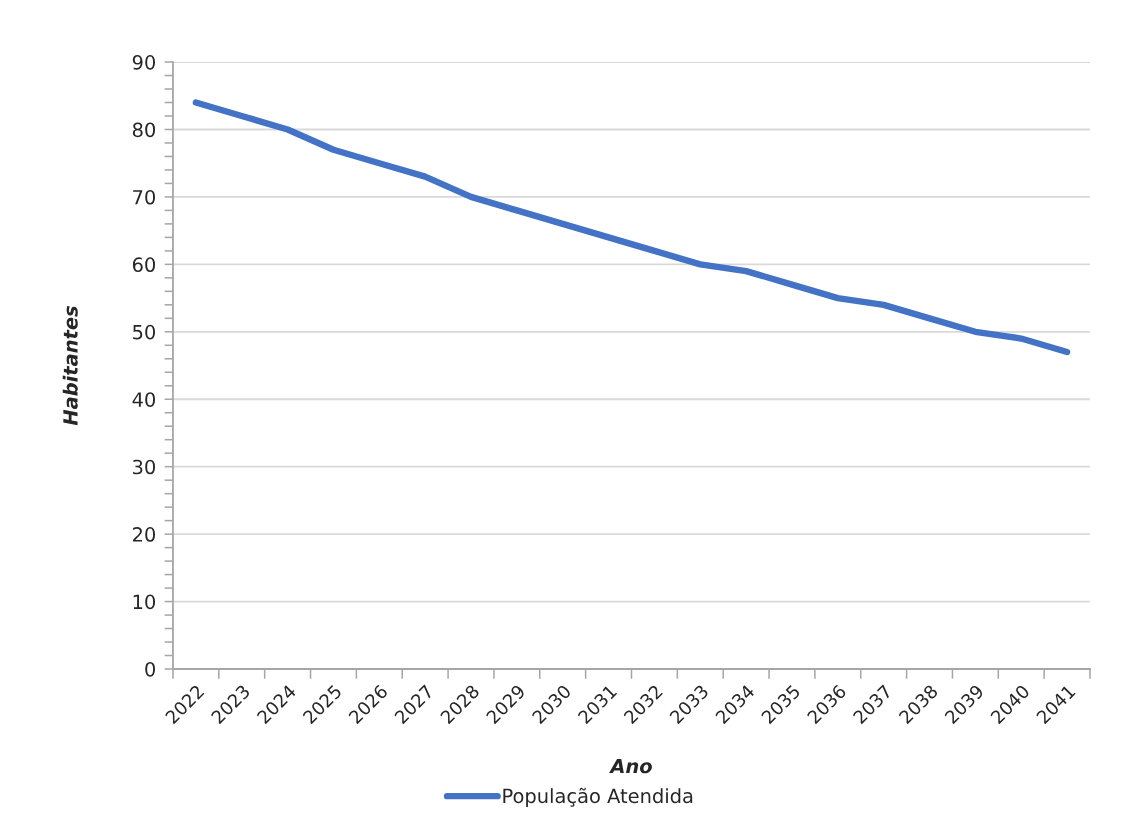 This screenshot has width=1141, height=835. Describe the element at coordinates (144, 602) in the screenshot. I see `y-tick-label: 10` at that location.